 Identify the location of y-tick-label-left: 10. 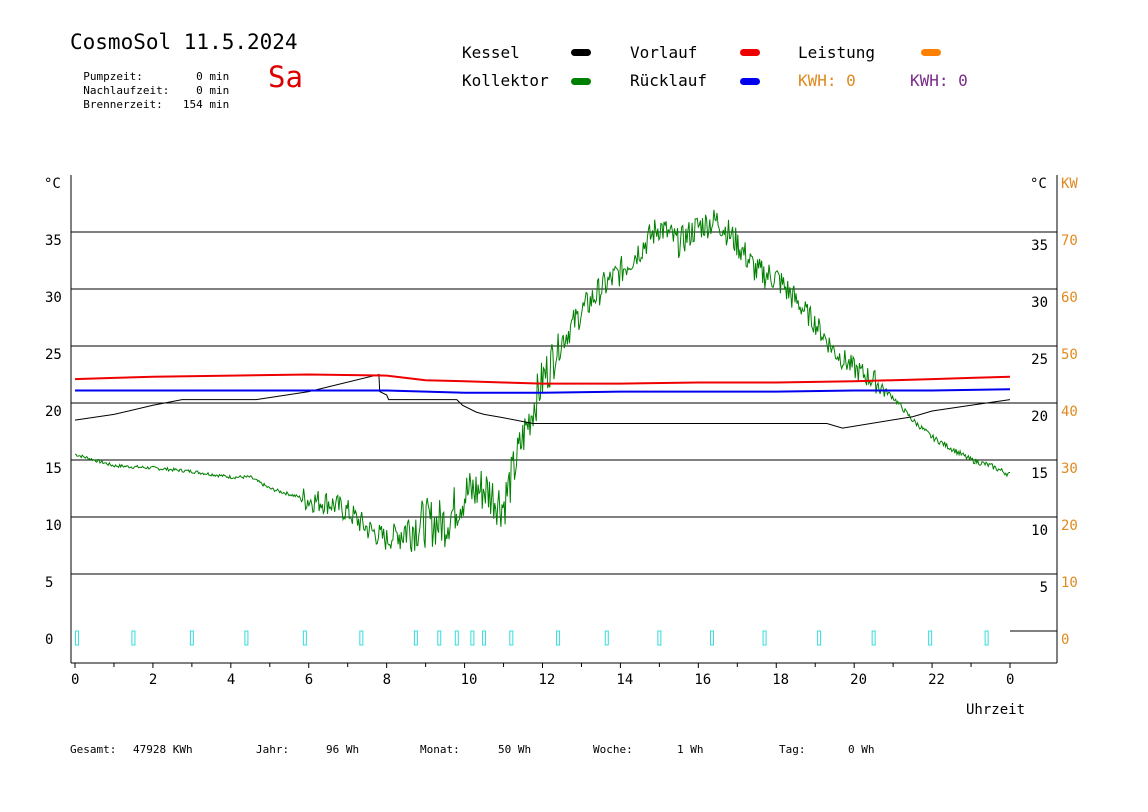
(53, 526).